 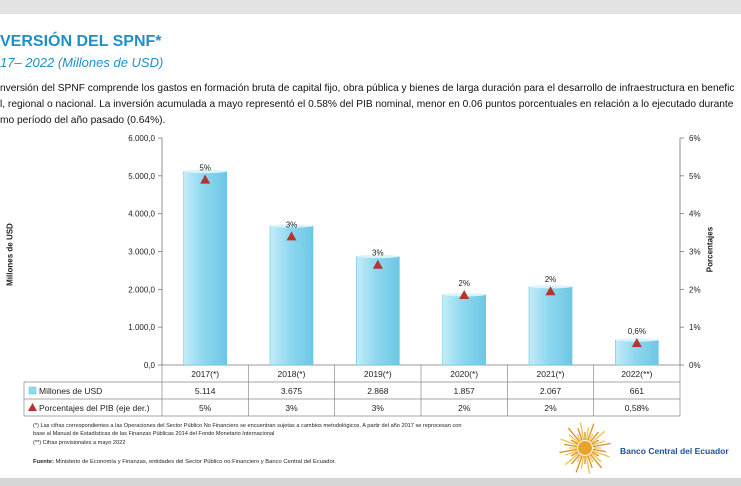 I want to click on bottom-strip, so click(x=370, y=482).